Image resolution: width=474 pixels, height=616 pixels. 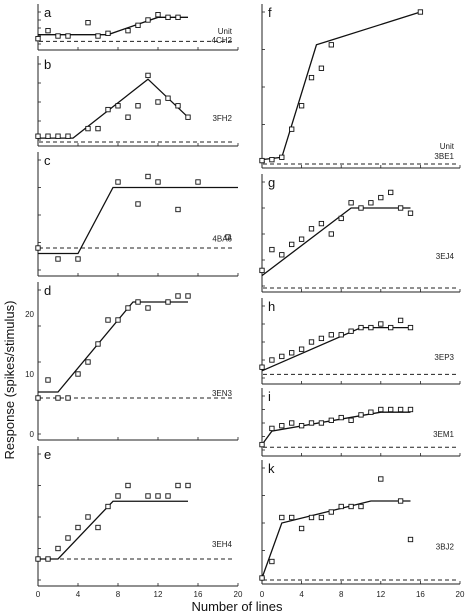 I want to click on unit-label: 3EM1, so click(x=443, y=434).